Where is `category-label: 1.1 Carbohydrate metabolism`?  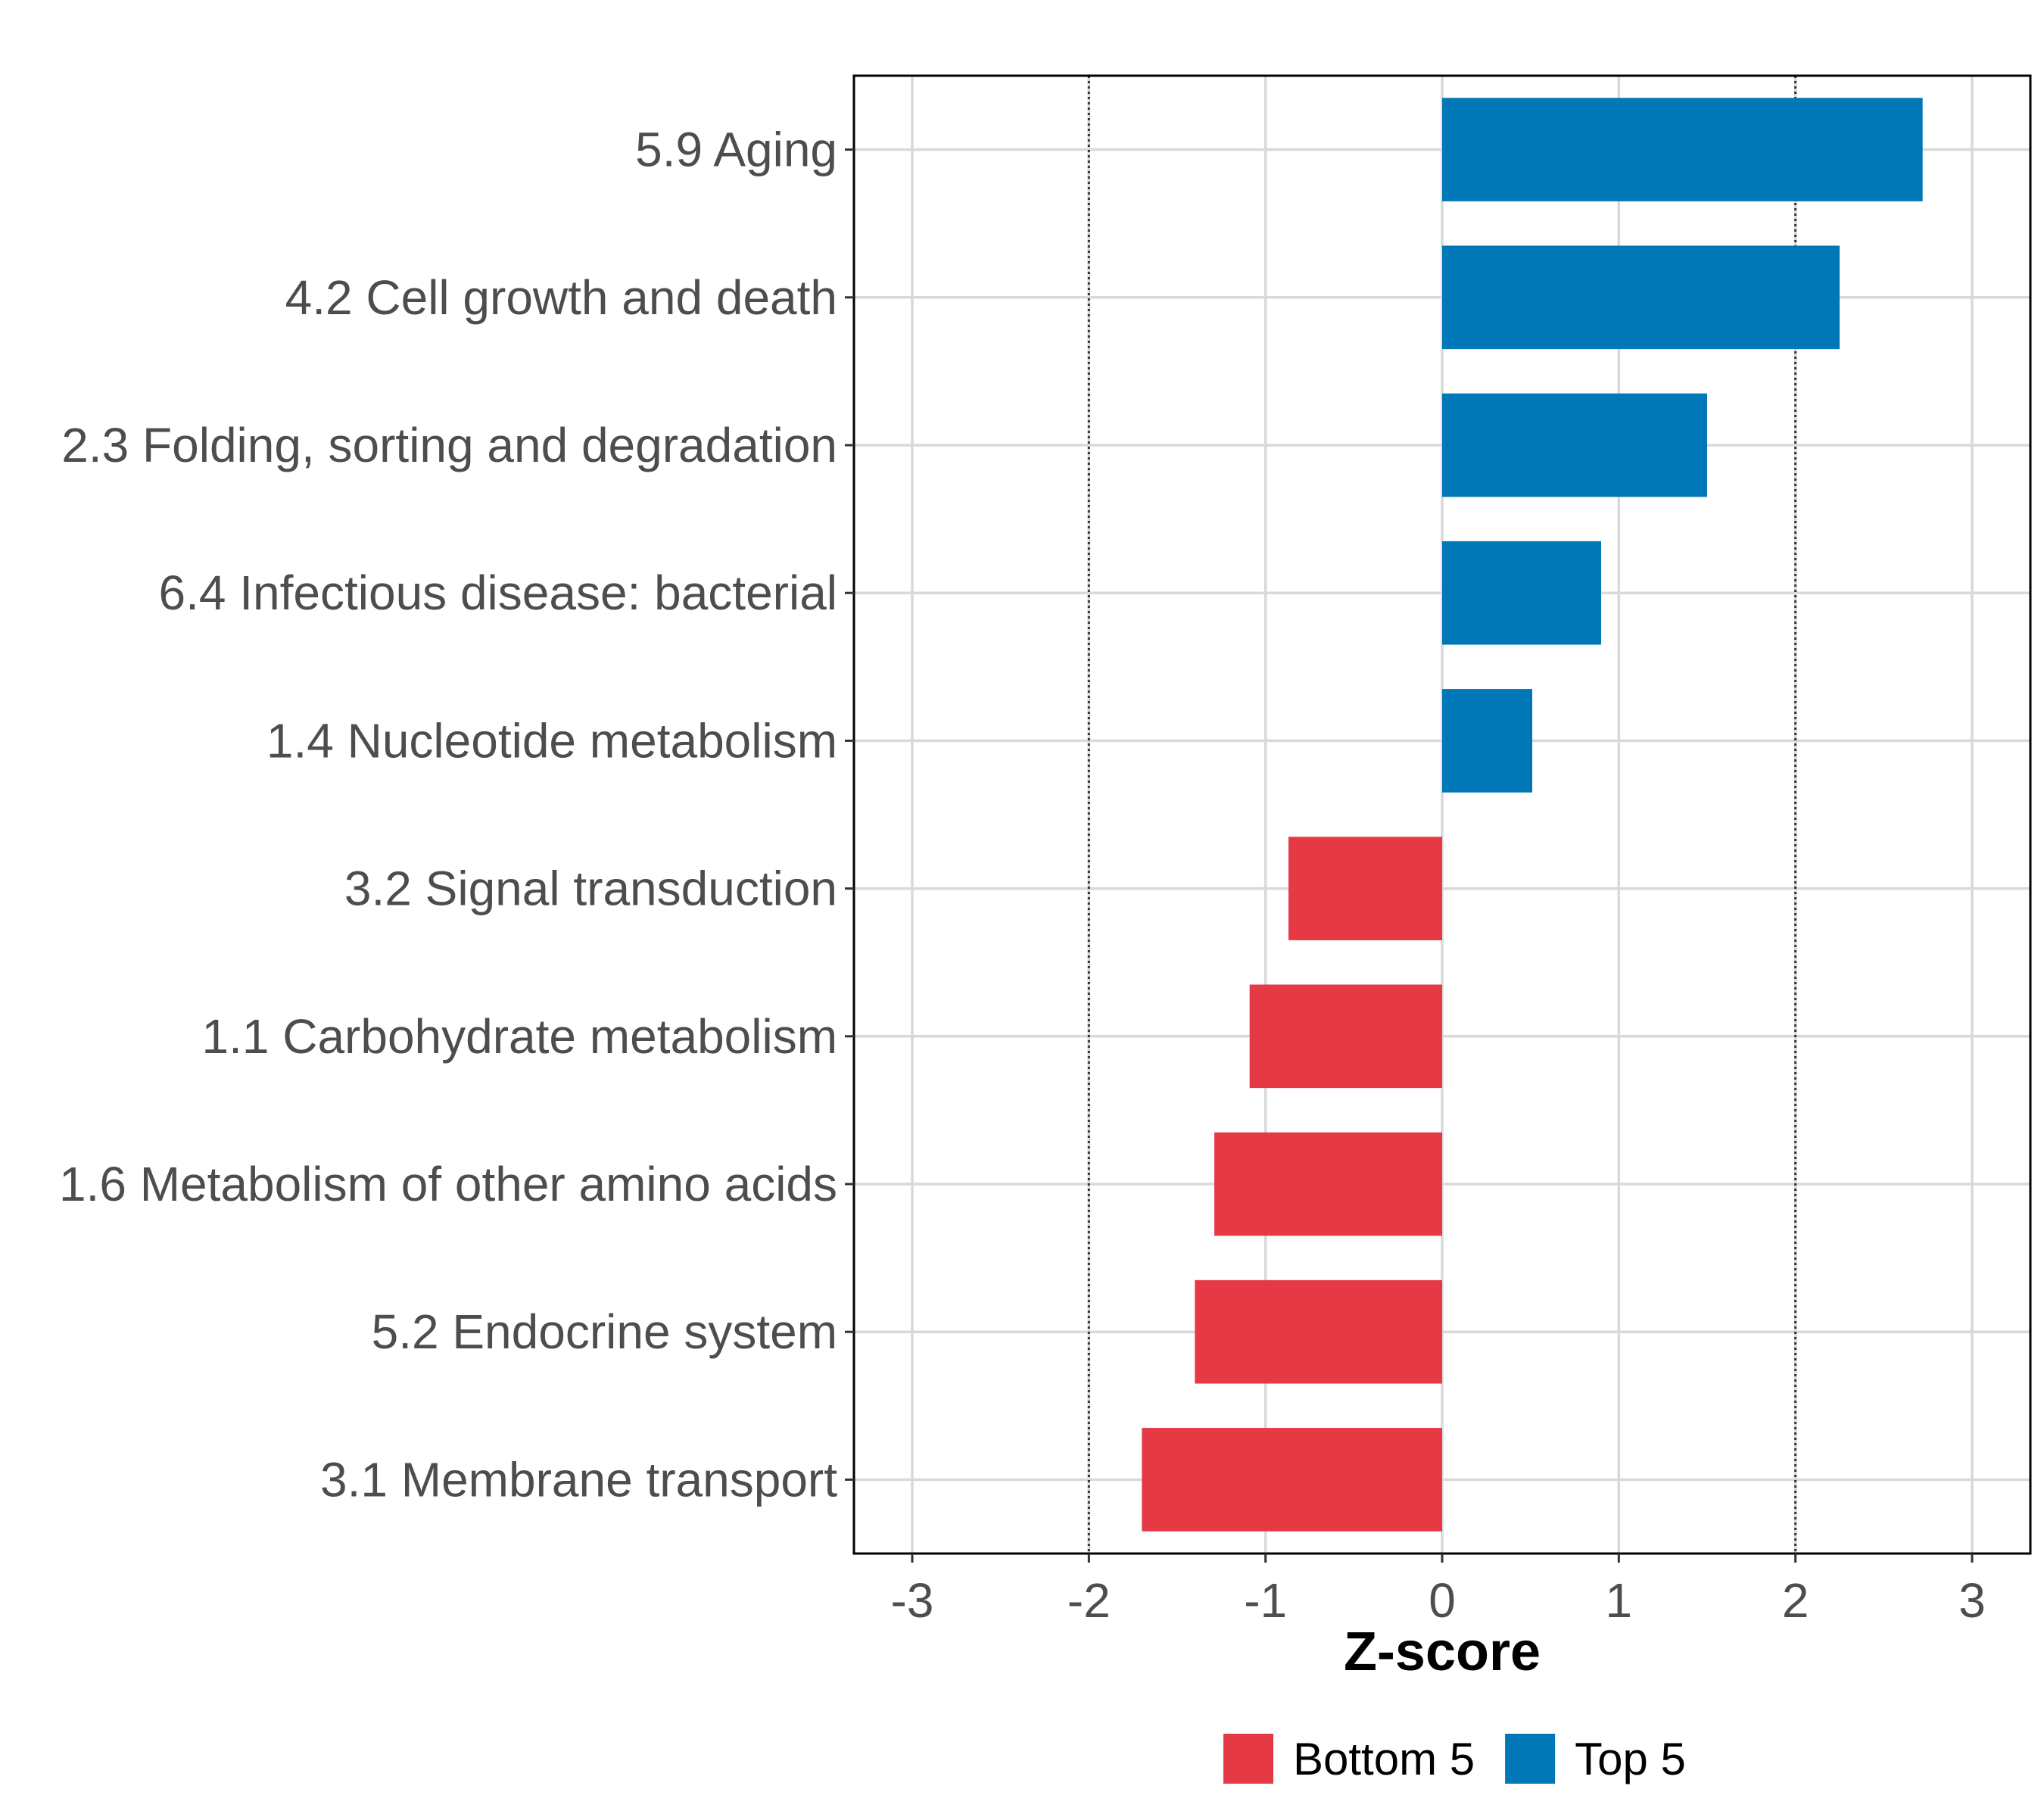
category-label: 1.1 Carbohydrate metabolism is located at coordinates (519, 1036).